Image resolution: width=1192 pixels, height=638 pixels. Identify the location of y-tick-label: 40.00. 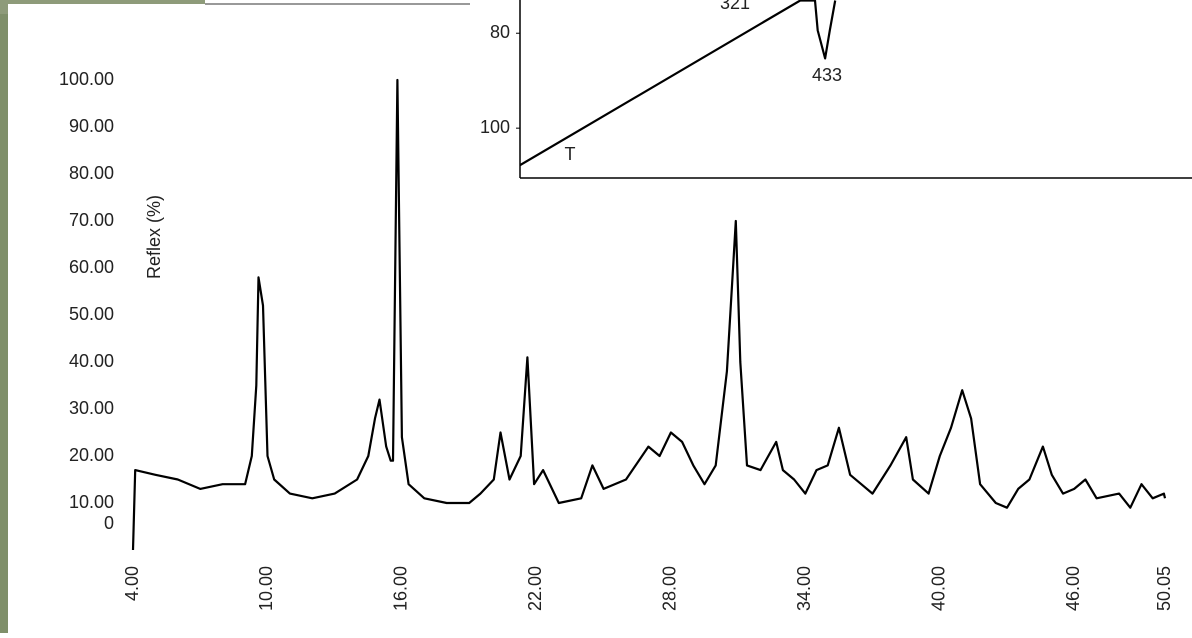
(91, 361).